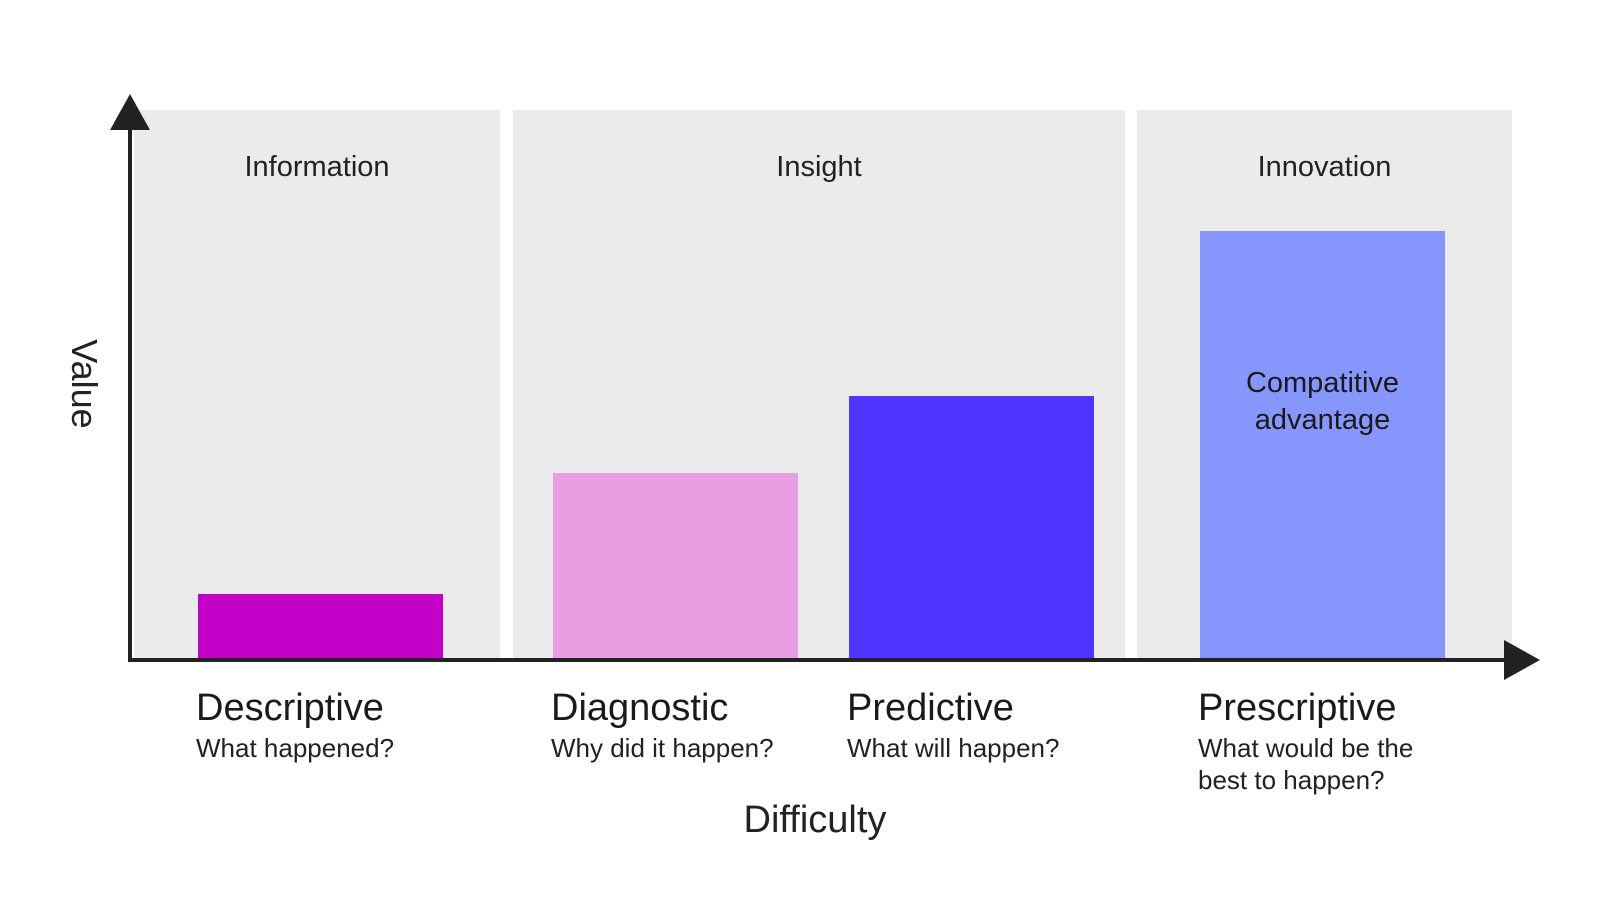  What do you see at coordinates (1322, 383) in the screenshot?
I see `bar-annotation-line: Compatitive` at bounding box center [1322, 383].